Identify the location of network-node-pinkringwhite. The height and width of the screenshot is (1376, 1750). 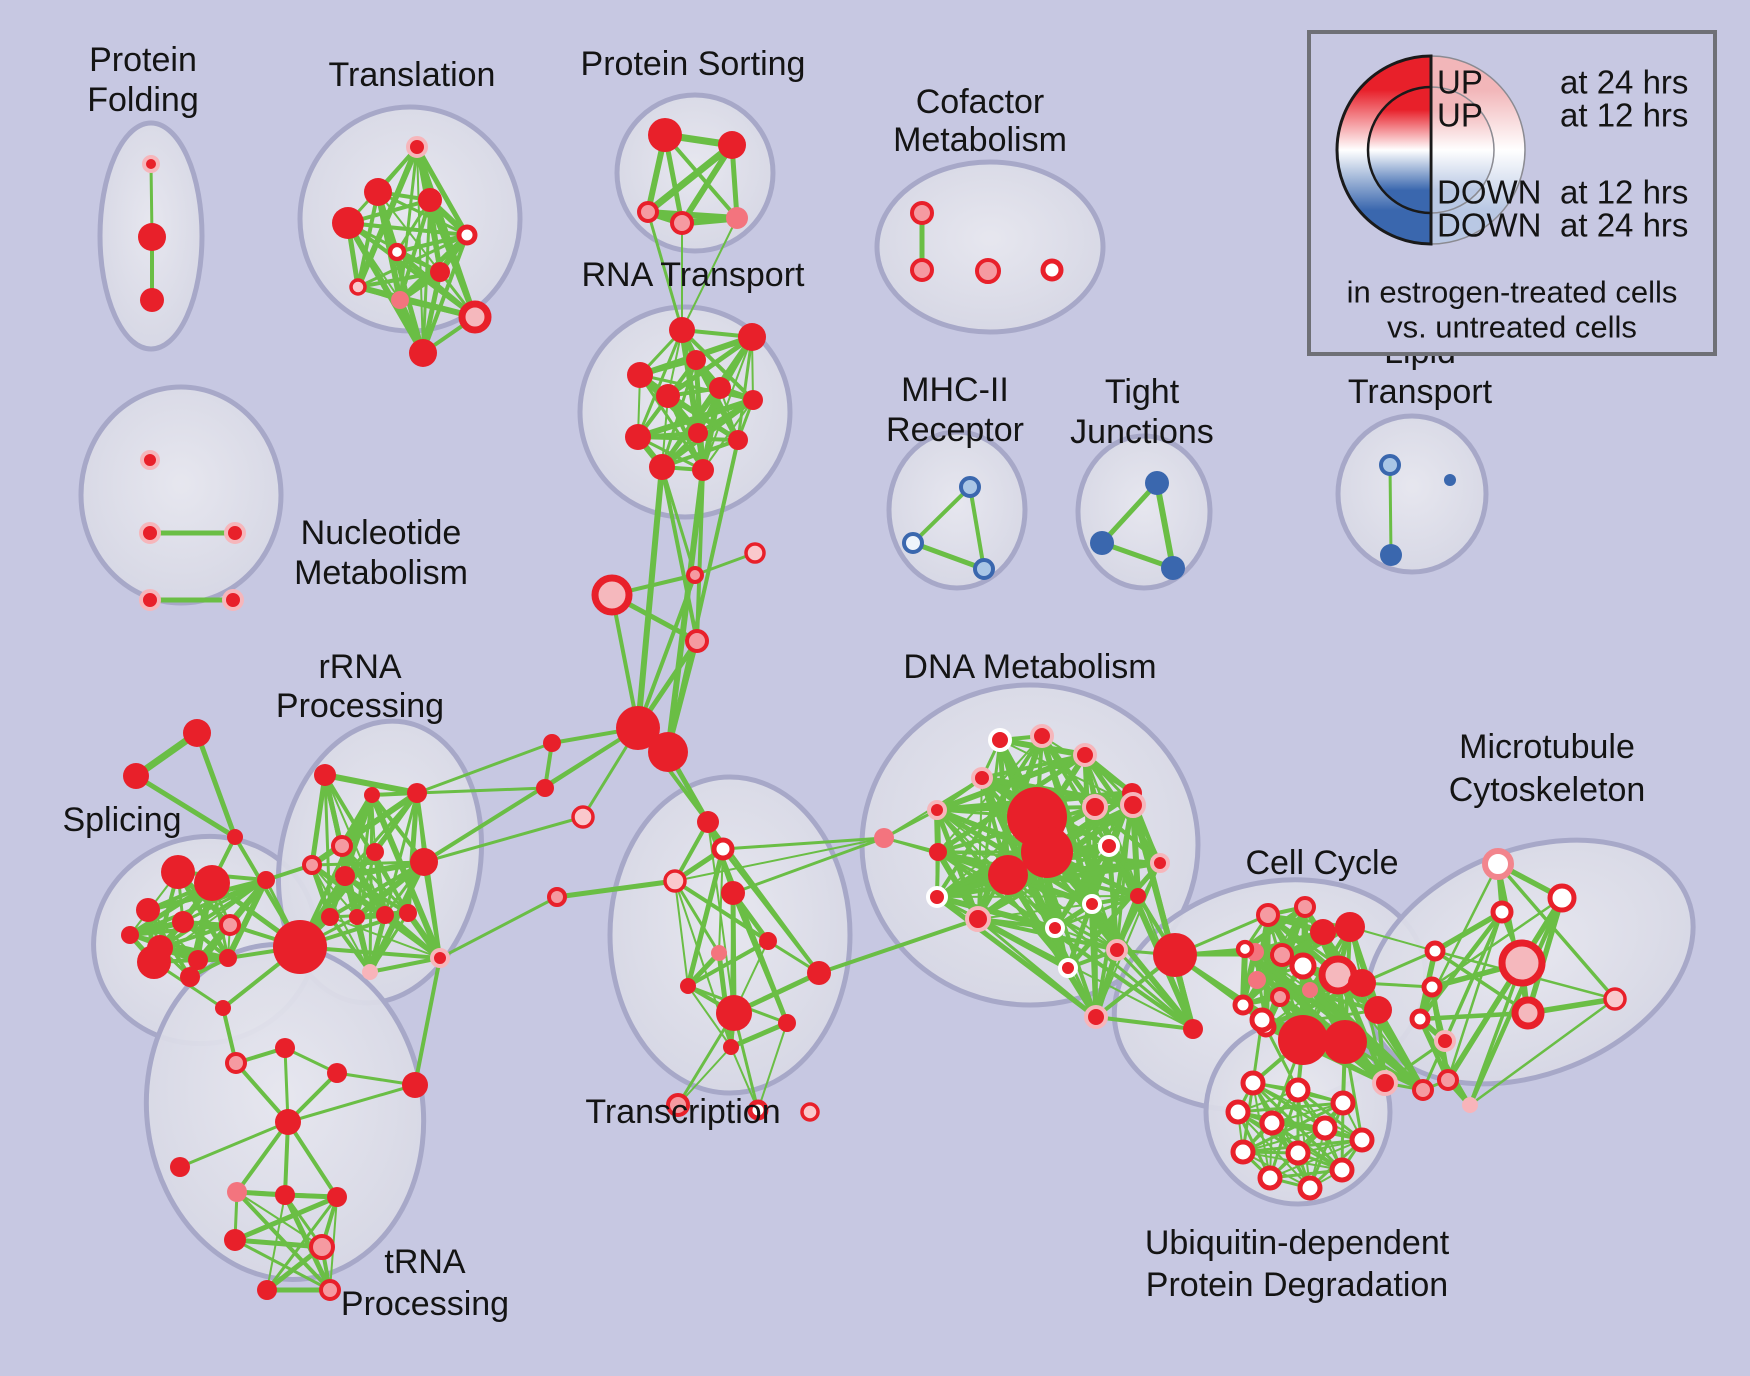
(1498, 864).